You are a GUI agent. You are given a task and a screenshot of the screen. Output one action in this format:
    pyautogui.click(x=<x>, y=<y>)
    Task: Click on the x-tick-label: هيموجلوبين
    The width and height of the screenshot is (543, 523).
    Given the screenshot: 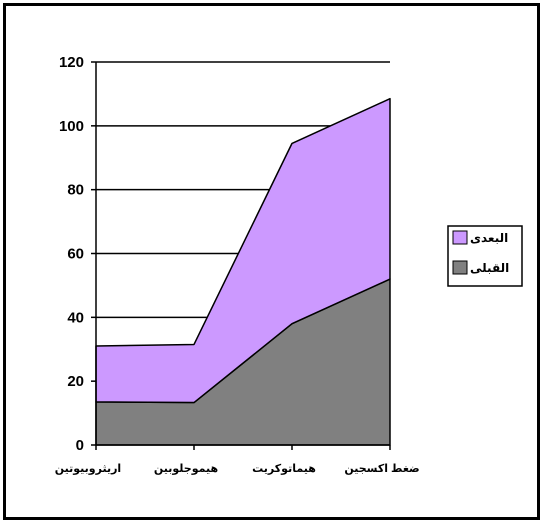 What is the action you would take?
    pyautogui.click(x=186, y=469)
    